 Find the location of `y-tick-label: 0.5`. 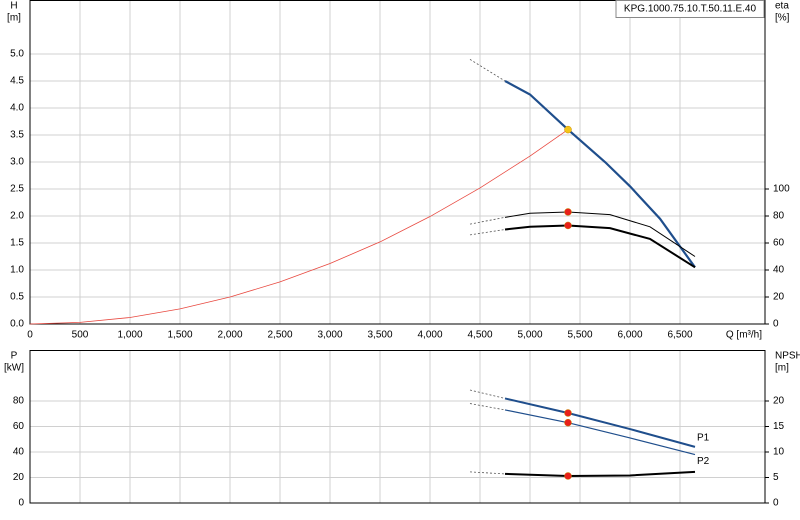

y-tick-label: 0.5 is located at coordinates (17, 297).